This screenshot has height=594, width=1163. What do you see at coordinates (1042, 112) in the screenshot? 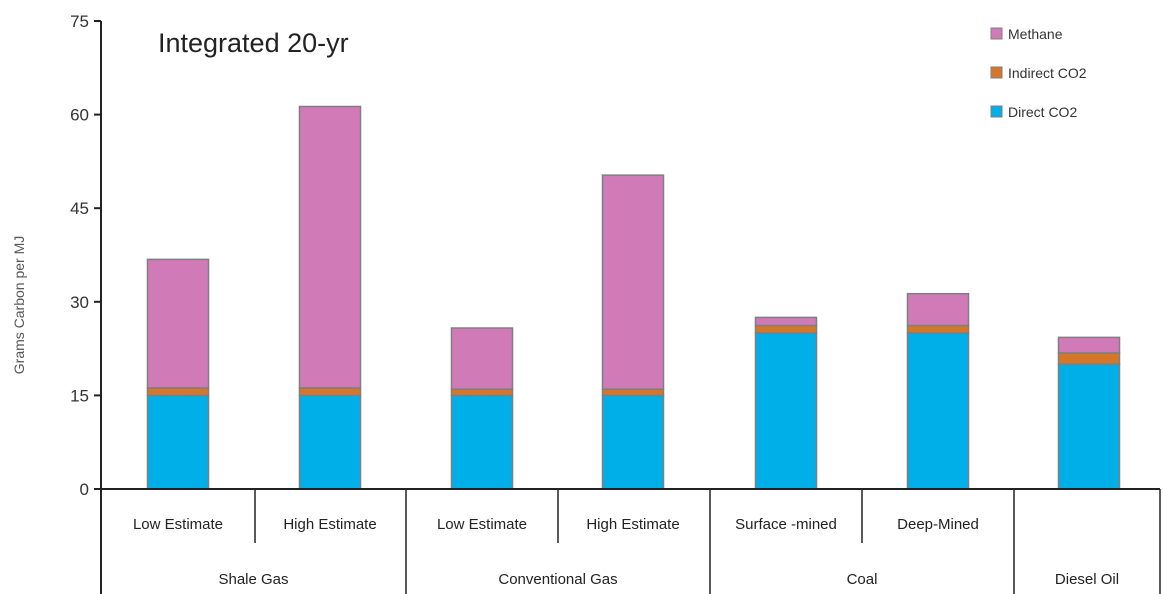
I see `legend-label: Direct CO2` at bounding box center [1042, 112].